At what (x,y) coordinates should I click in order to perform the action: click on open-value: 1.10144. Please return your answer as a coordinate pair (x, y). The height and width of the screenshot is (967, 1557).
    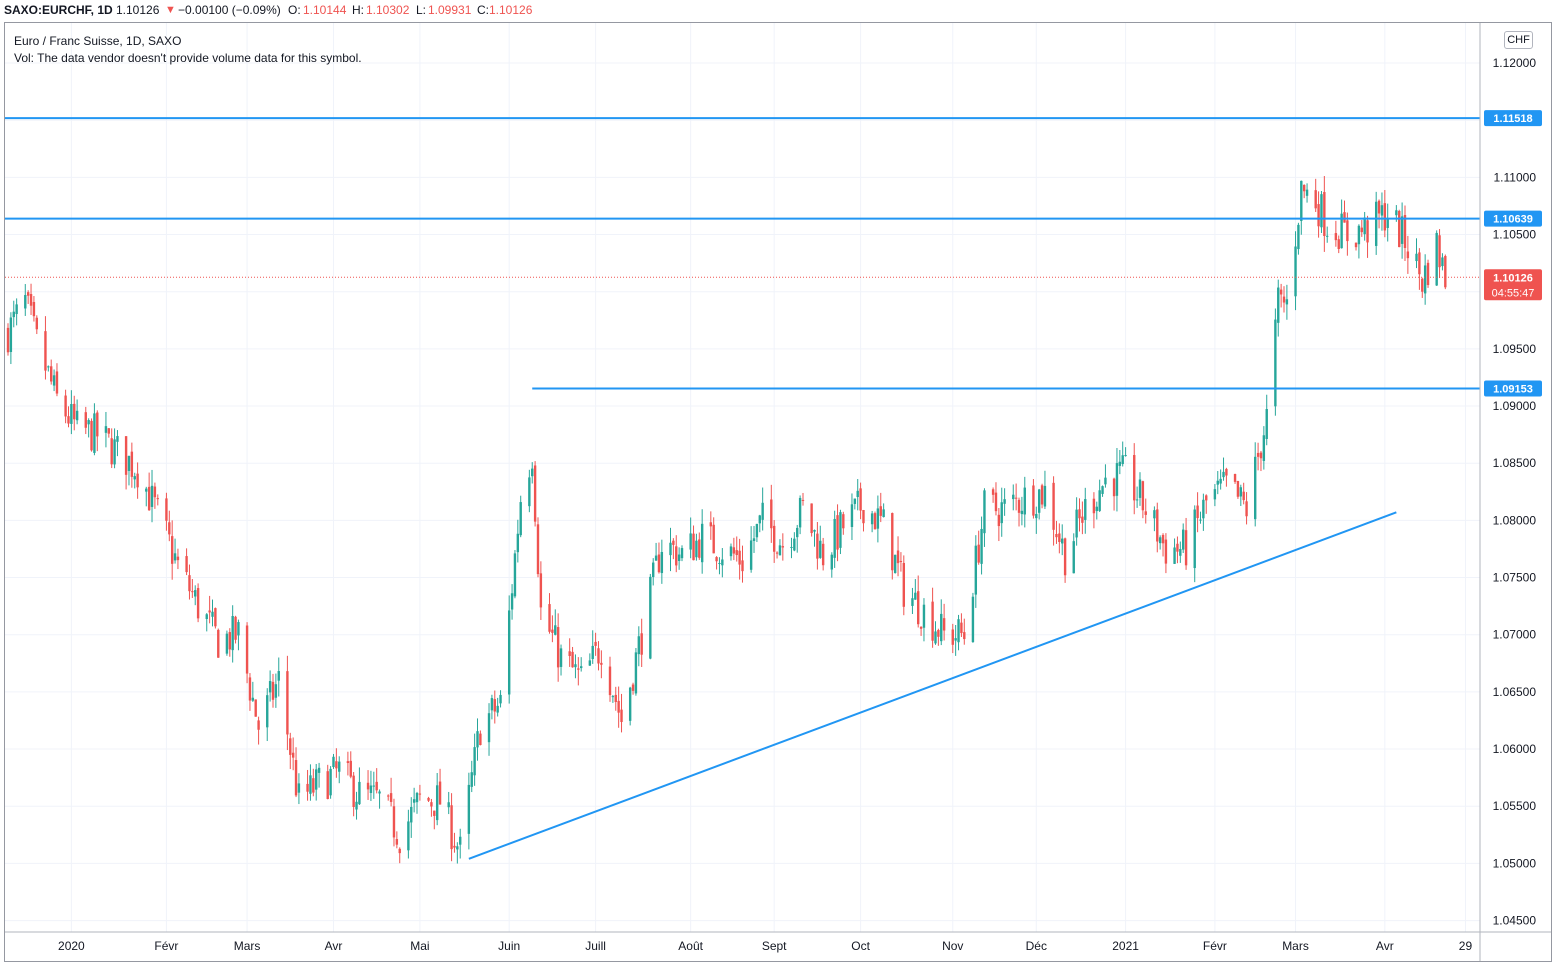
    Looking at the image, I should click on (325, 10).